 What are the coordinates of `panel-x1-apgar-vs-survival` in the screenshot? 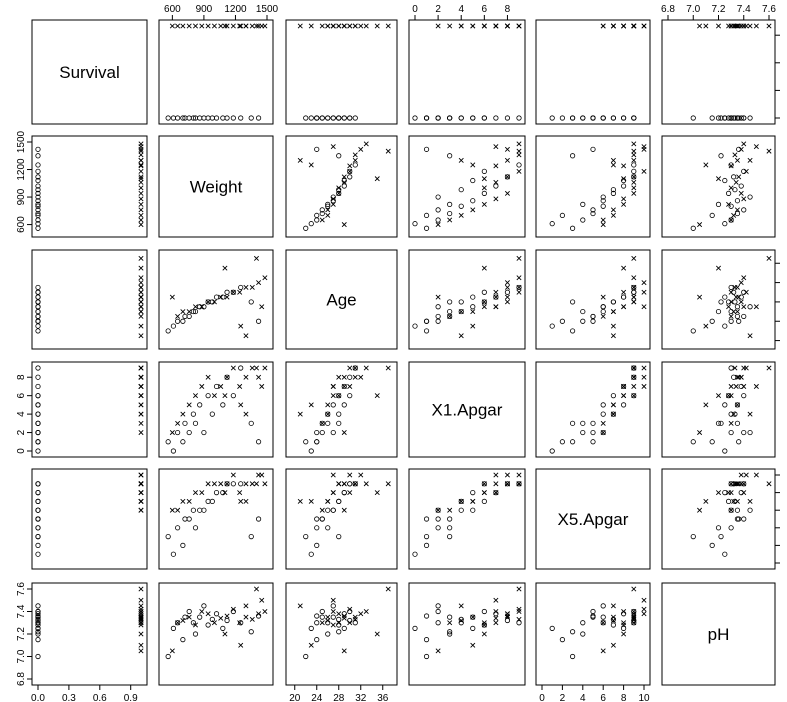 It's located at (89, 409).